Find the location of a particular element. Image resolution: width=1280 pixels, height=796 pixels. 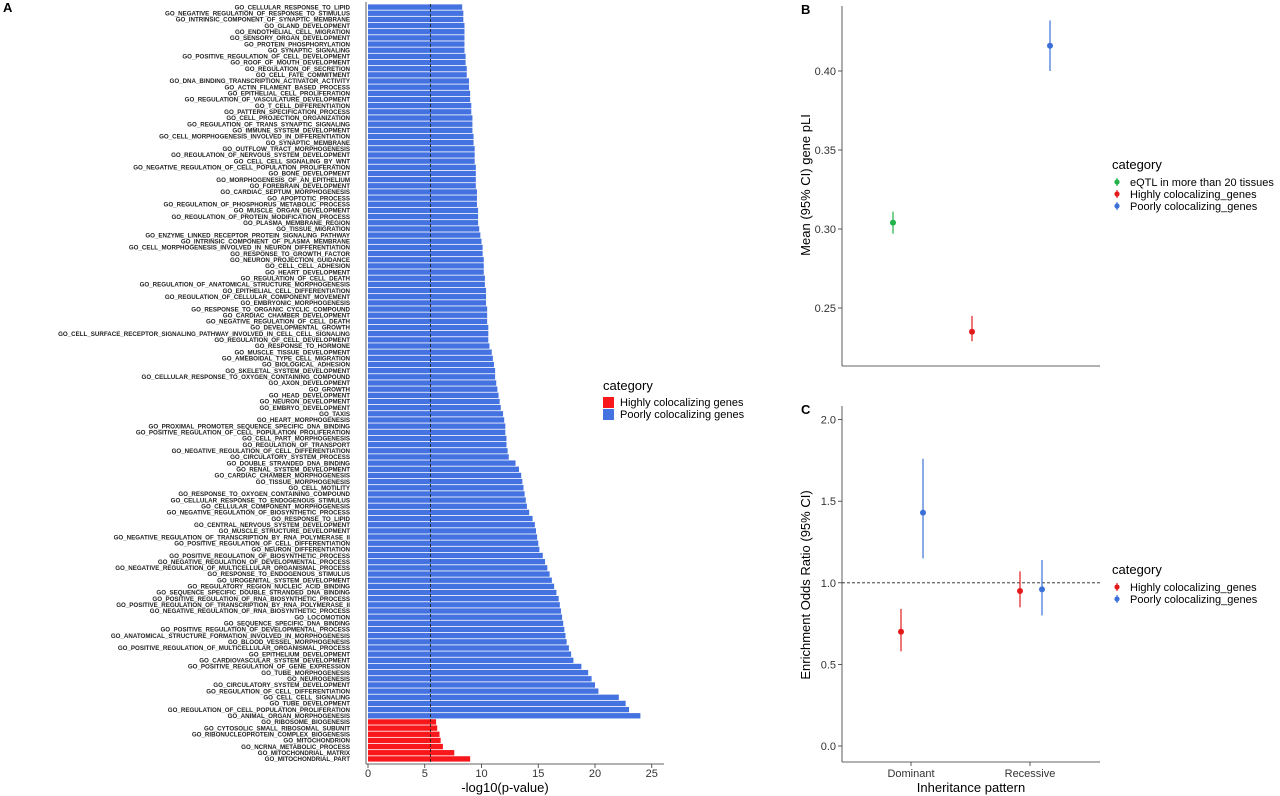

y-tick-label: 0.5 is located at coordinates (828, 665).